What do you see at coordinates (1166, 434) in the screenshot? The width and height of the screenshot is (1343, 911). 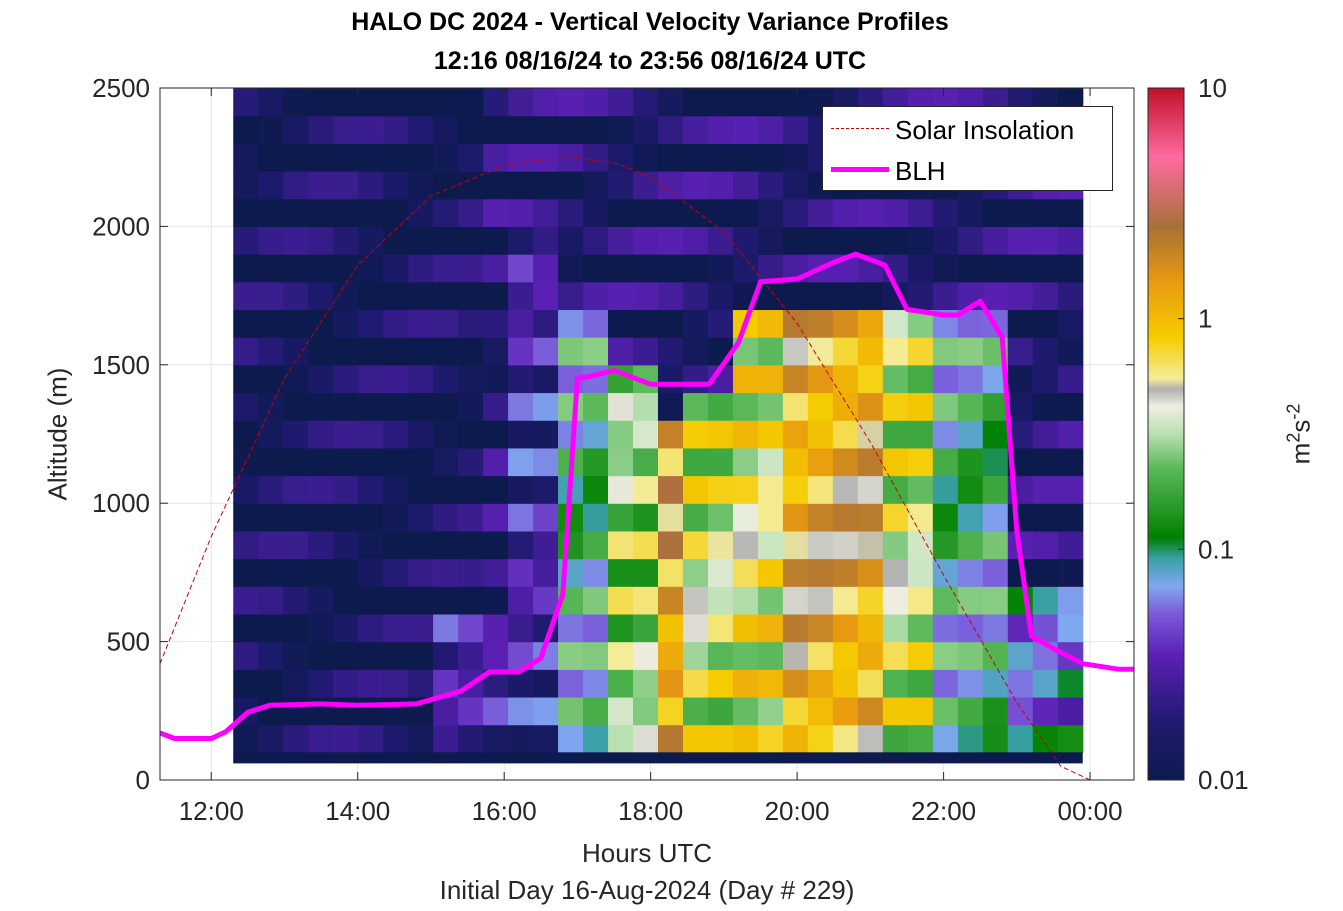 I see `colorbar` at bounding box center [1166, 434].